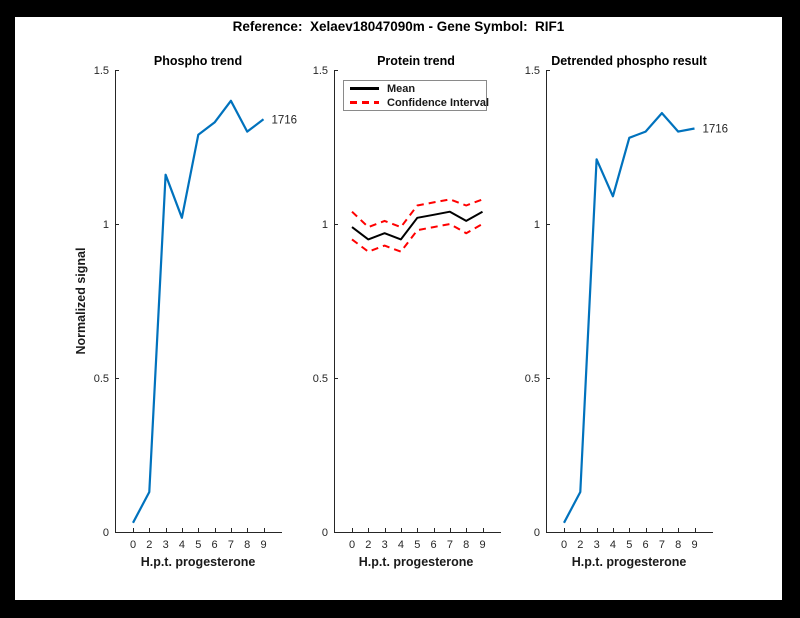 The width and height of the screenshot is (800, 618). Describe the element at coordinates (629, 317) in the screenshot. I see `detrended-phospho-signal-line` at that location.